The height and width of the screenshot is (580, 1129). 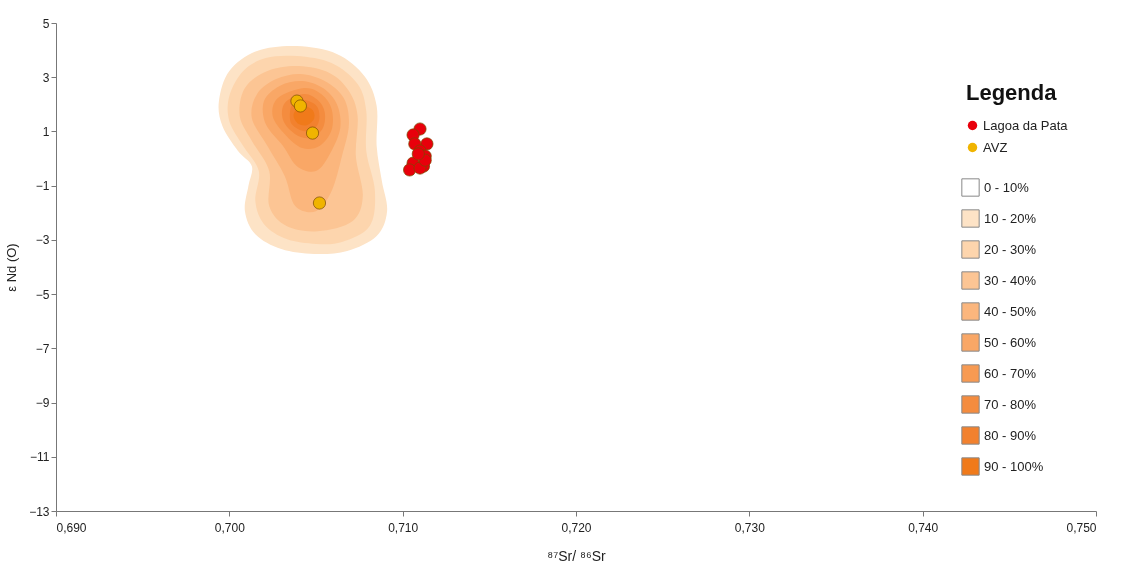 What do you see at coordinates (42, 294) in the screenshot?
I see `y-tick-label: −5` at bounding box center [42, 294].